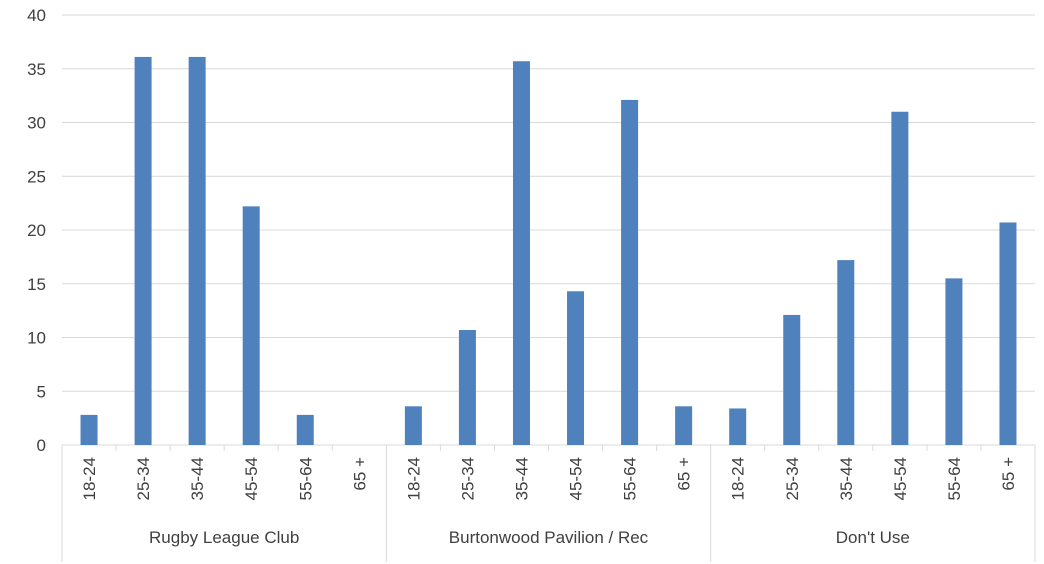 Image resolution: width=1044 pixels, height=564 pixels. I want to click on y-tick-label: 15, so click(36, 284).